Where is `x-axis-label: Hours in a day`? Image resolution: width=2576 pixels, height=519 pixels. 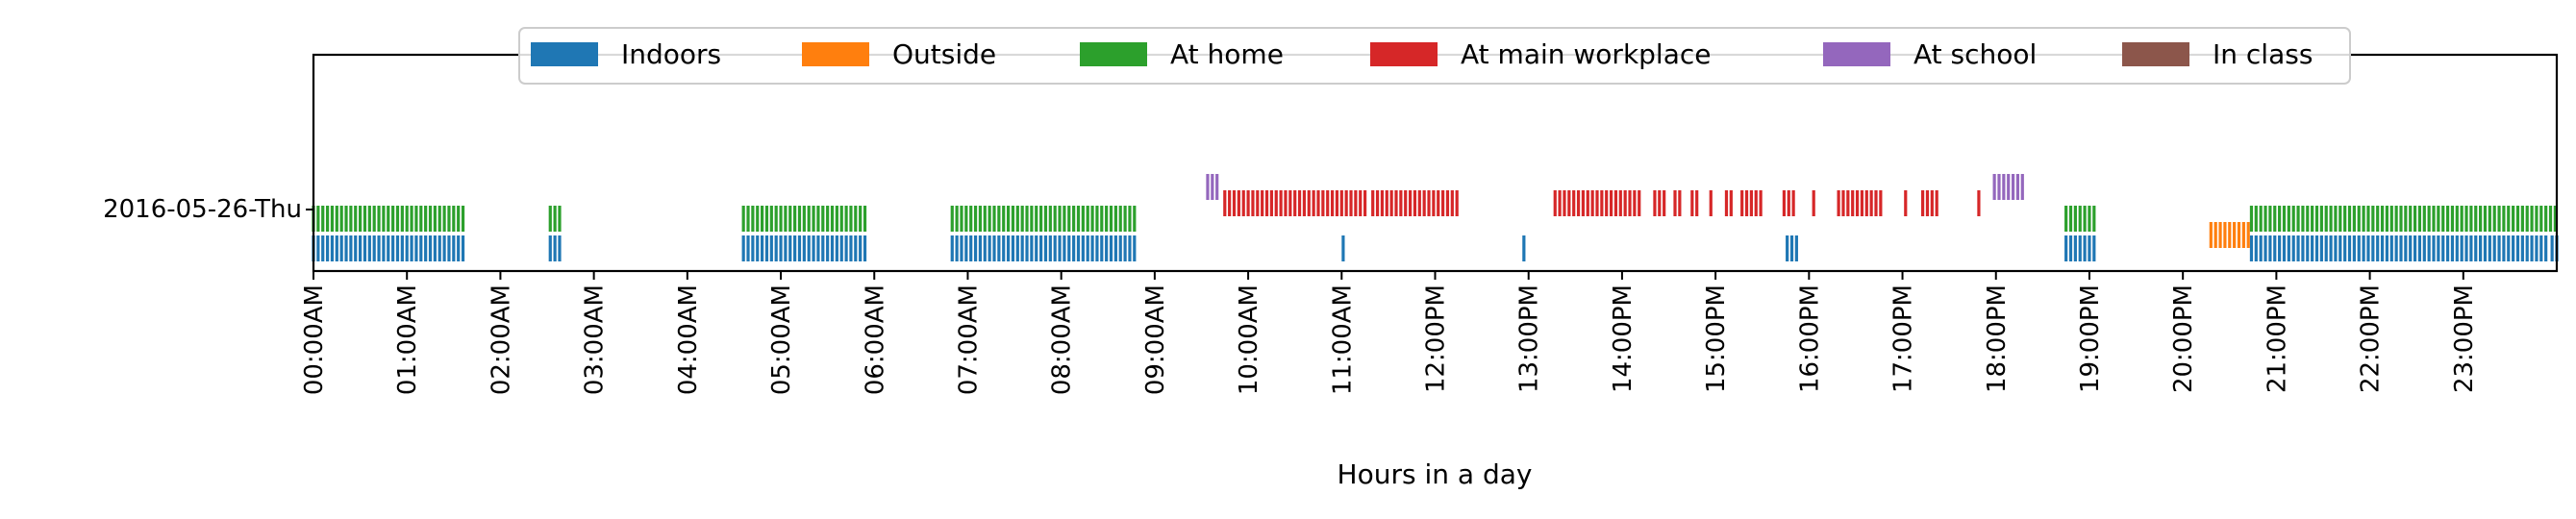
x-axis-label: Hours in a day is located at coordinates (1435, 474).